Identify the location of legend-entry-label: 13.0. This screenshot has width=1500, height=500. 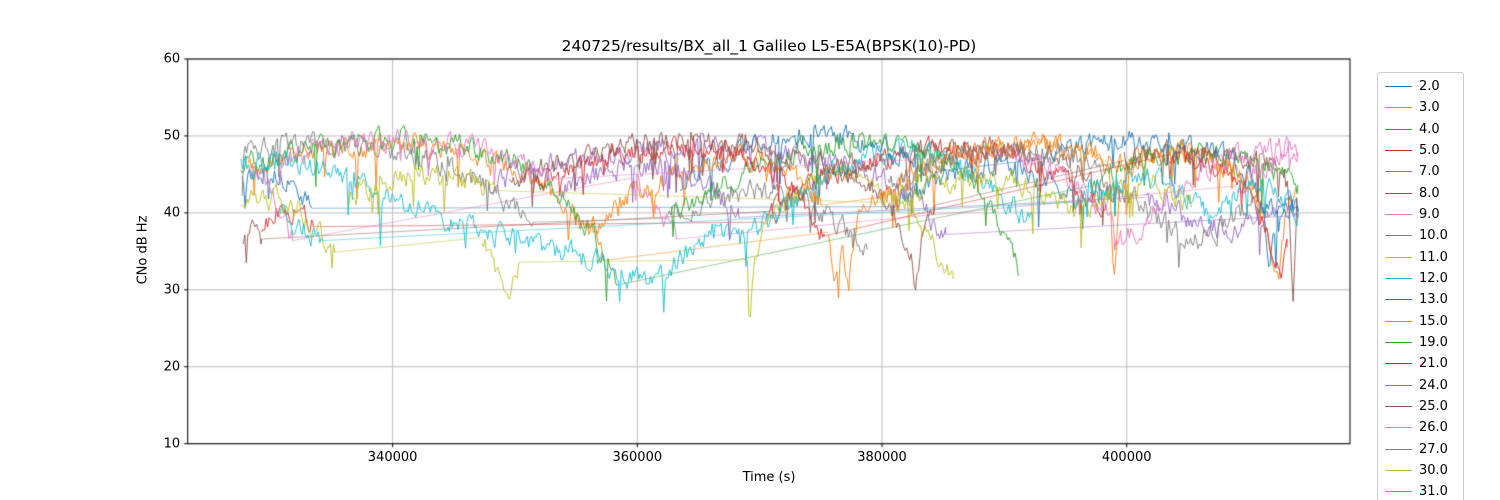
(1433, 300).